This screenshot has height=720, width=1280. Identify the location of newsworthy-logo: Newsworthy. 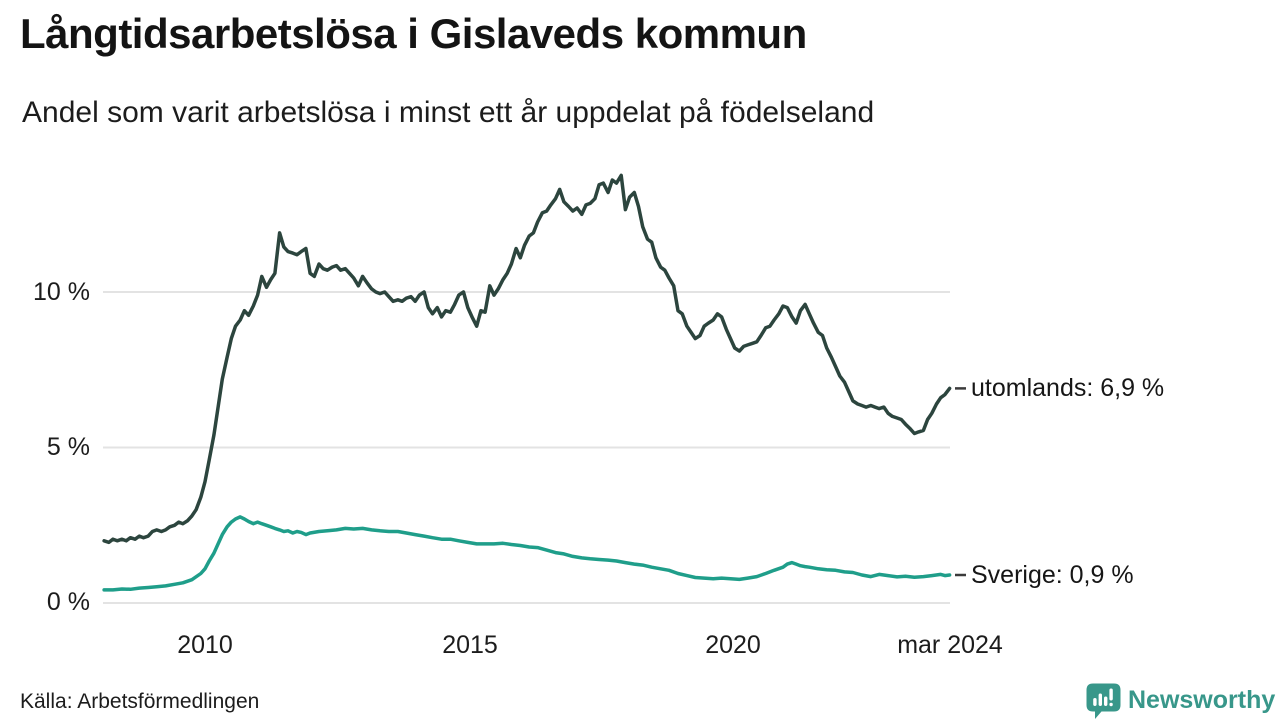
(1180, 701).